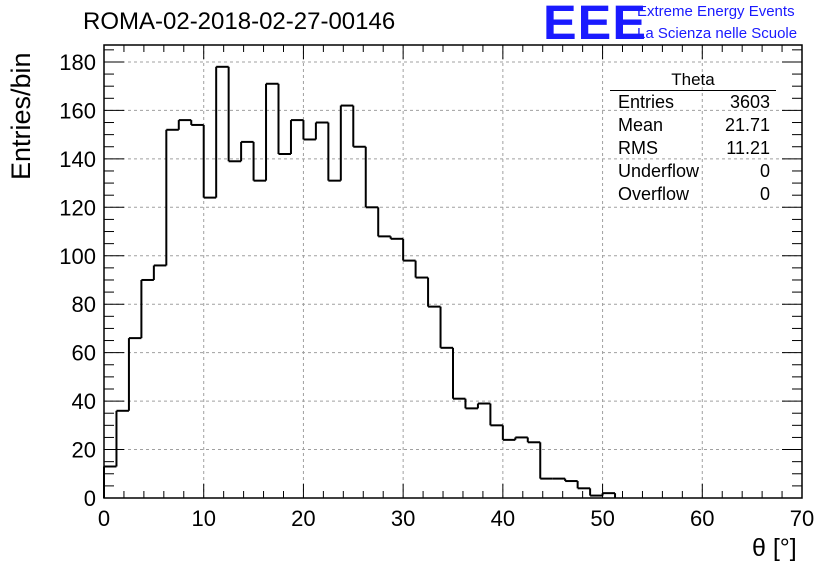 This screenshot has height=572, width=836. I want to click on x-tick-label: 0, so click(104, 518).